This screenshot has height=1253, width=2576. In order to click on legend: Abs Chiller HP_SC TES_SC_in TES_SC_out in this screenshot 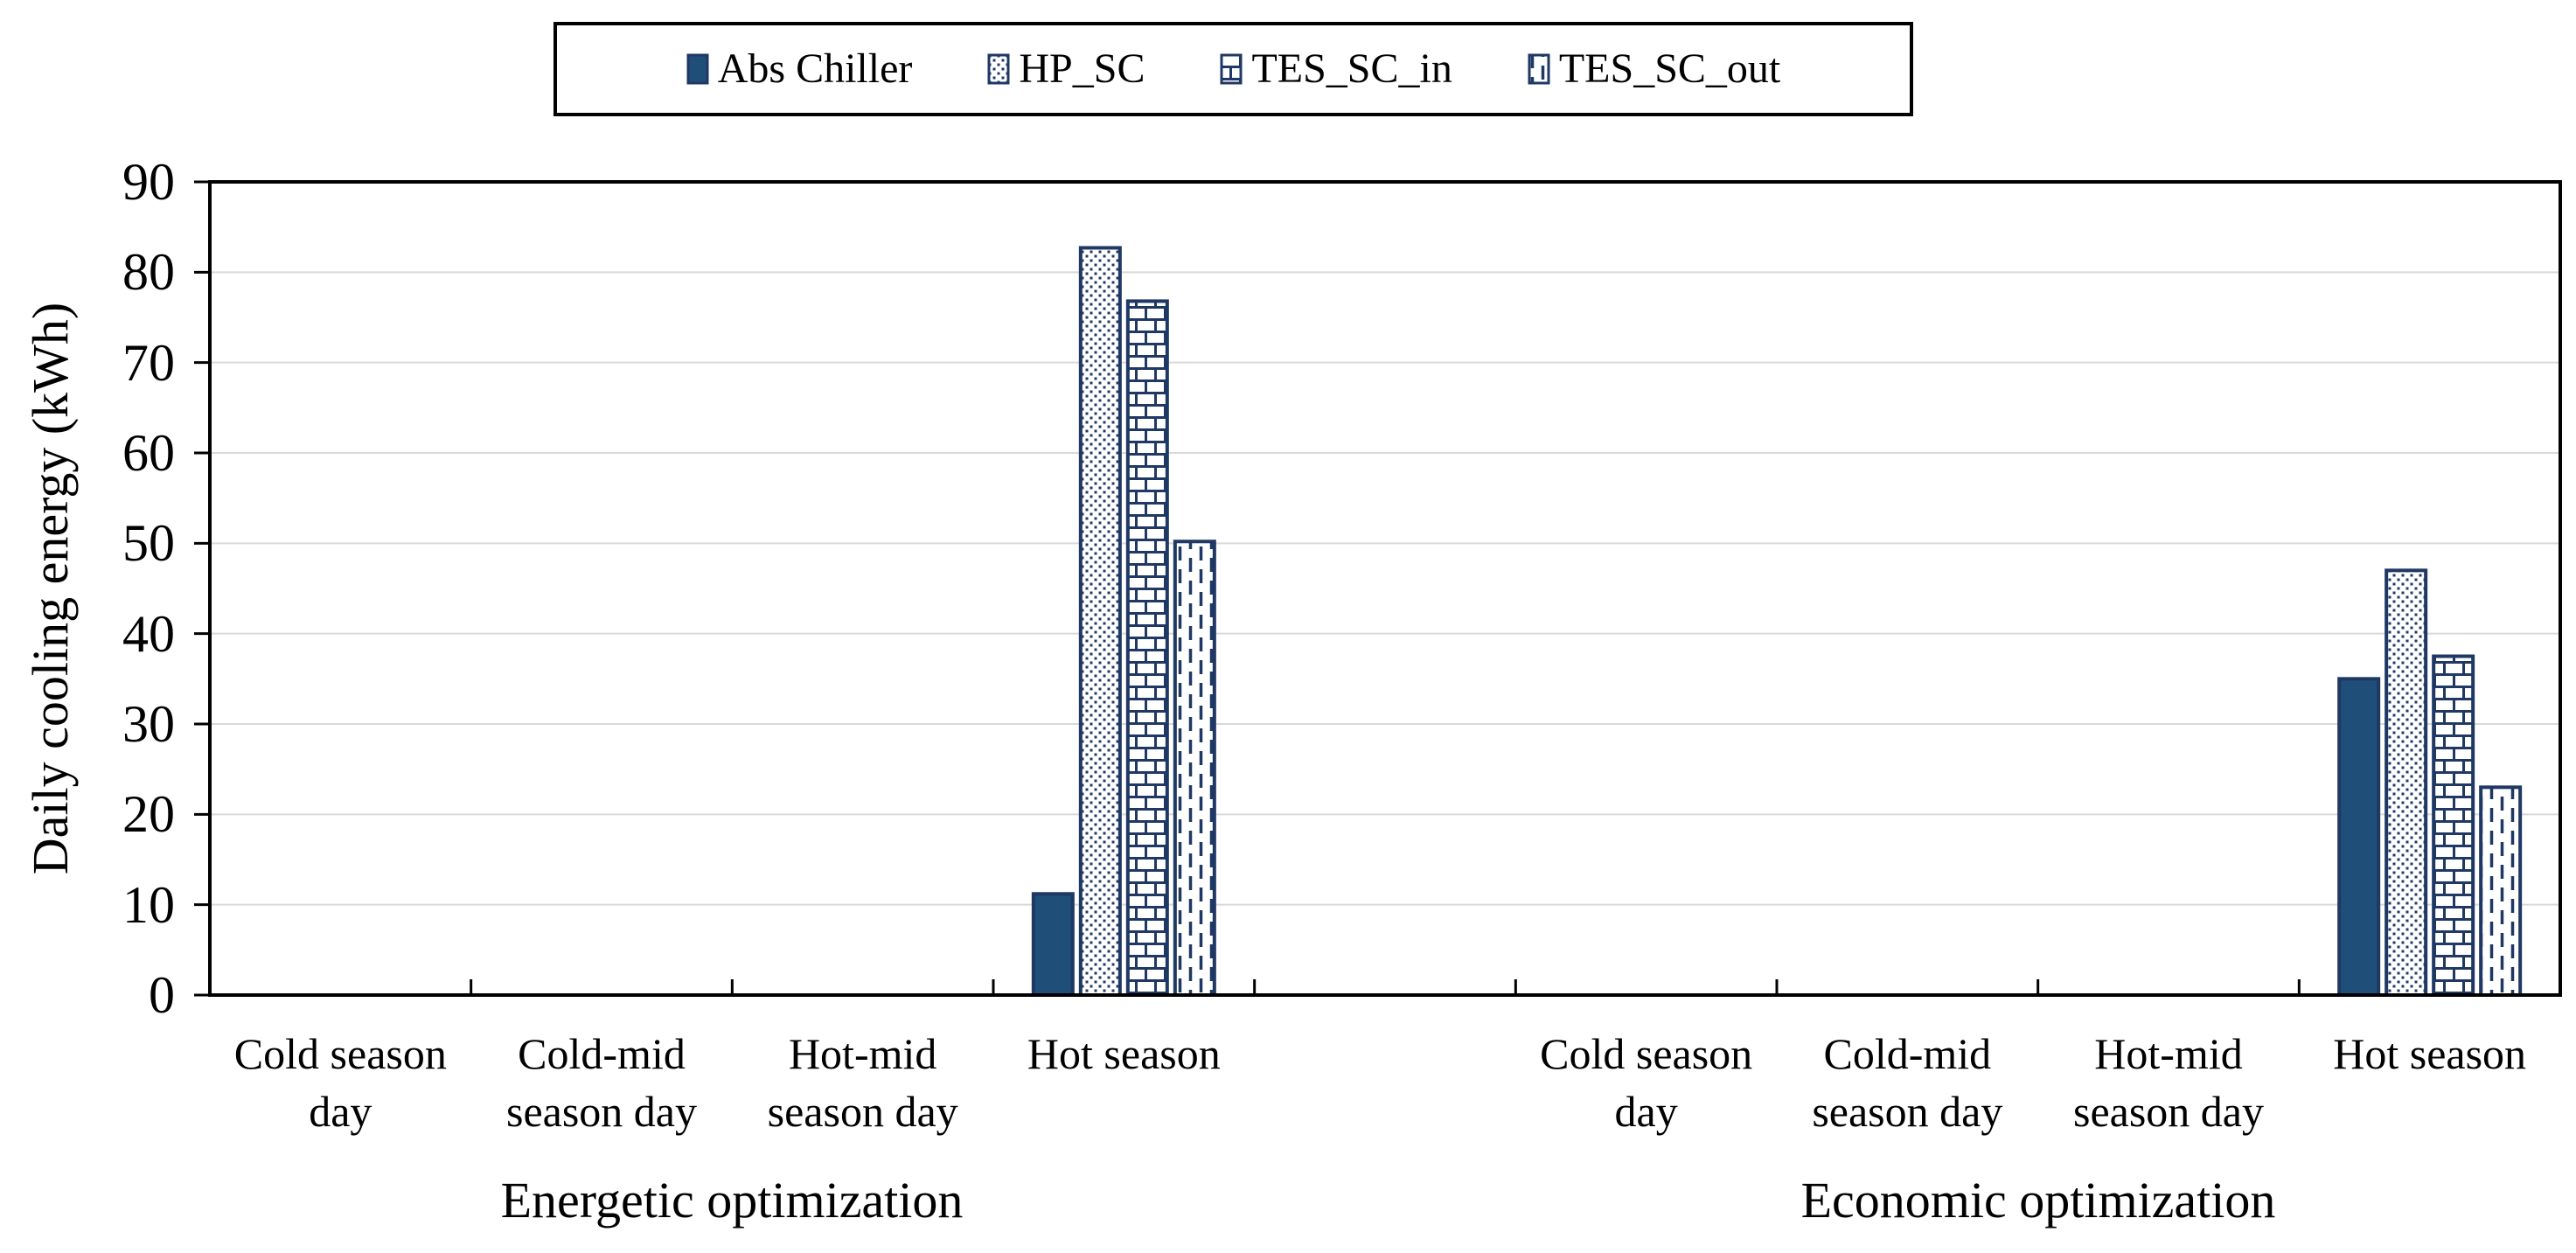, I will do `click(1233, 69)`.